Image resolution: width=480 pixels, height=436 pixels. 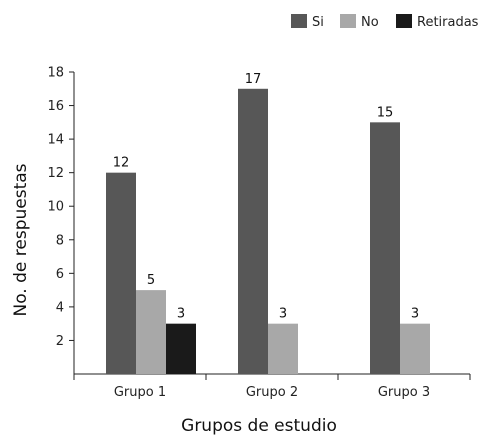 What do you see at coordinates (21, 239) in the screenshot?
I see `y-axis-title: No. de respuestas` at bounding box center [21, 239].